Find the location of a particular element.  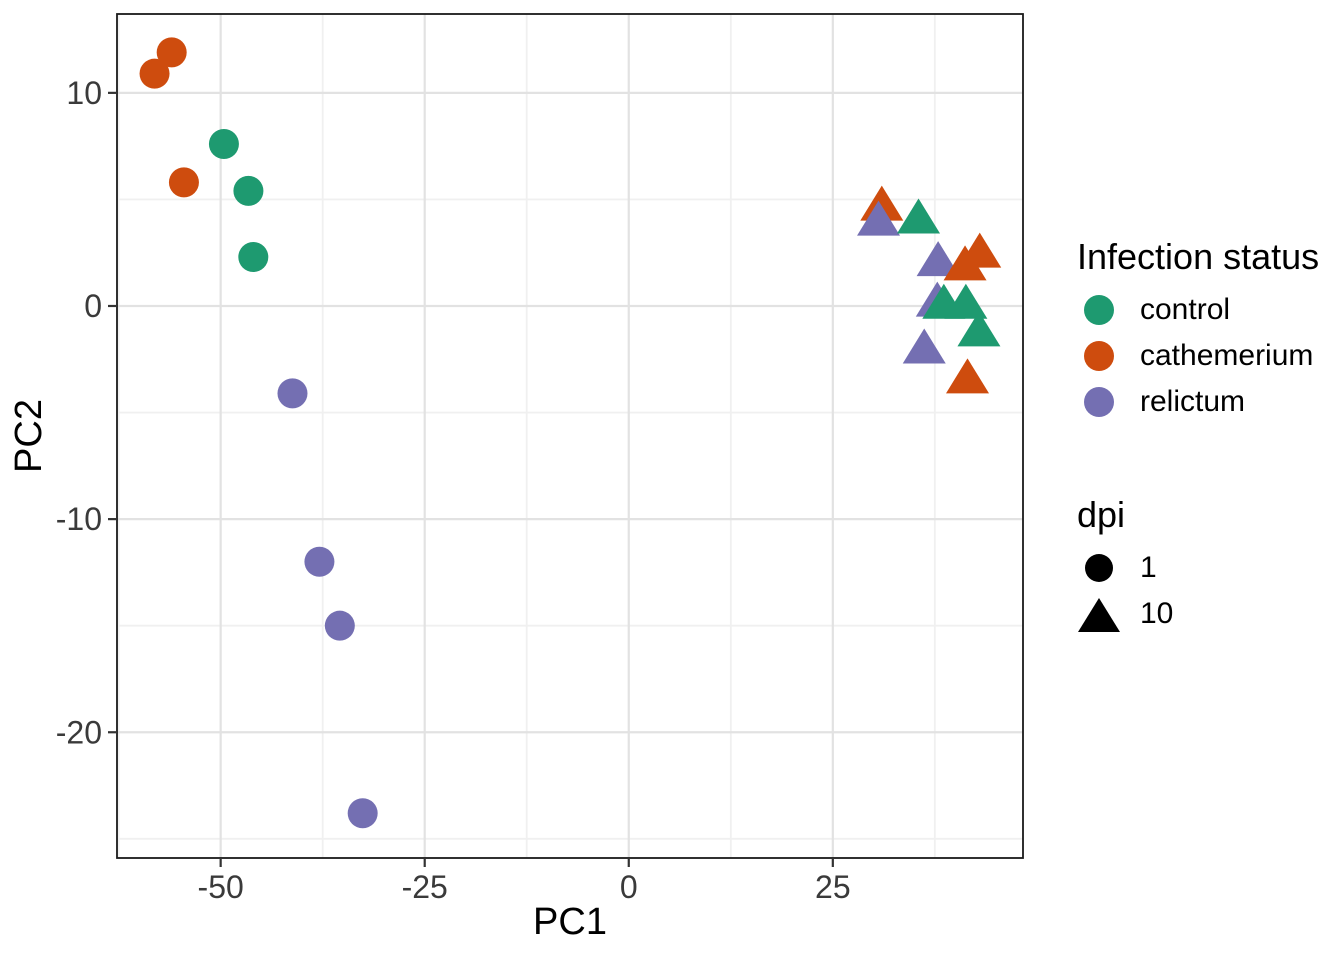

x-tick-label: -50 is located at coordinates (221, 887).